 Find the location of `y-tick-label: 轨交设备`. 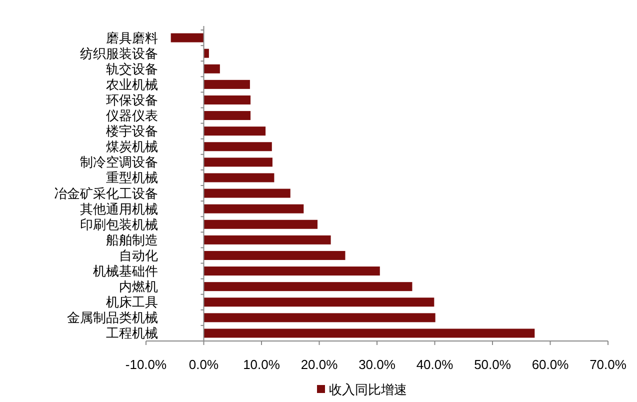

y-tick-label: 轨交设备 is located at coordinates (132, 69).